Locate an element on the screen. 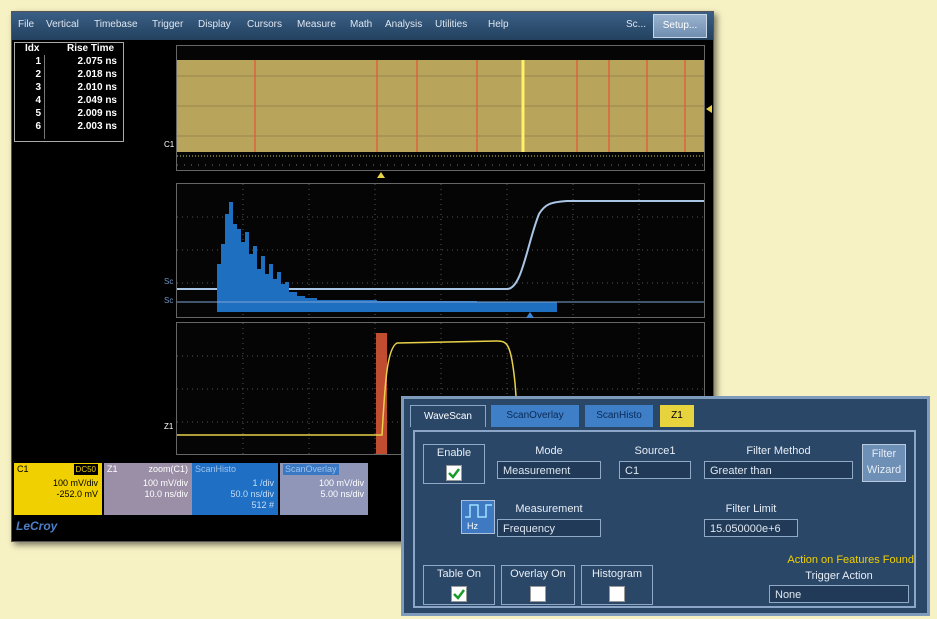 The width and height of the screenshot is (937, 619). menu-analysis: Analysis is located at coordinates (404, 24).